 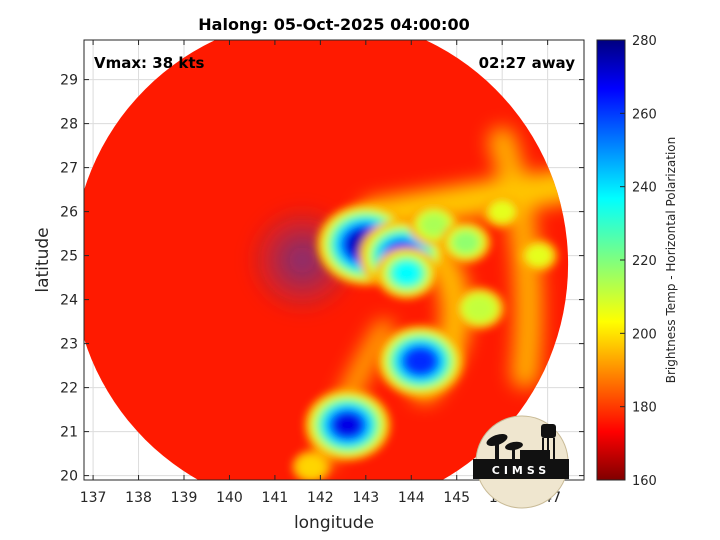 I want to click on y-axis-label: latitude, so click(x=43, y=259).